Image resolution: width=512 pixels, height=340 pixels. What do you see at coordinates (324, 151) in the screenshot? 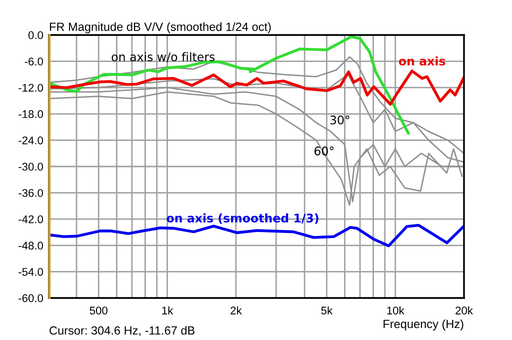
I see `annotation: 60°` at bounding box center [324, 151].